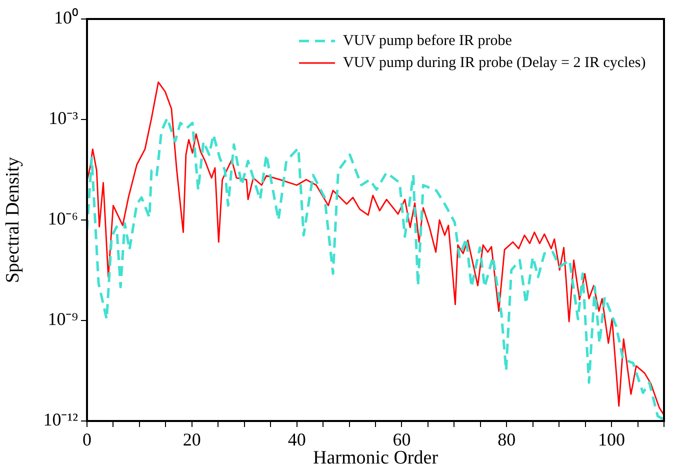  Describe the element at coordinates (87, 440) in the screenshot. I see `x-tick-label: 0` at that location.